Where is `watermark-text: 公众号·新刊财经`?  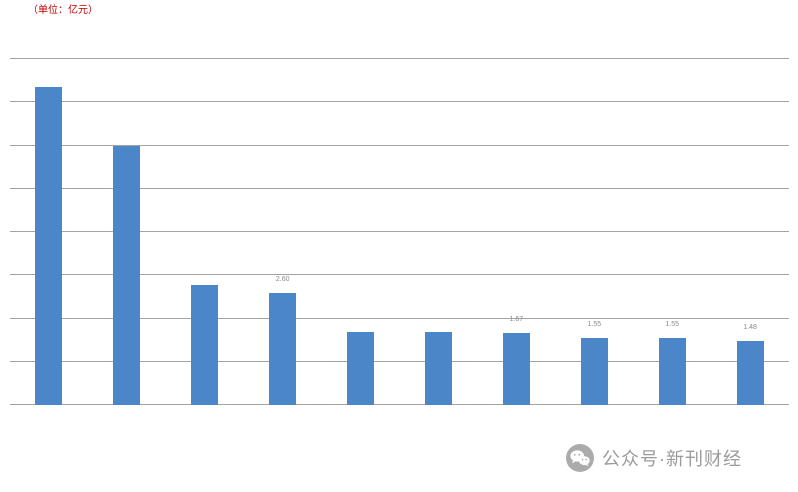 watermark-text: 公众号·新刊财经 is located at coordinates (672, 459).